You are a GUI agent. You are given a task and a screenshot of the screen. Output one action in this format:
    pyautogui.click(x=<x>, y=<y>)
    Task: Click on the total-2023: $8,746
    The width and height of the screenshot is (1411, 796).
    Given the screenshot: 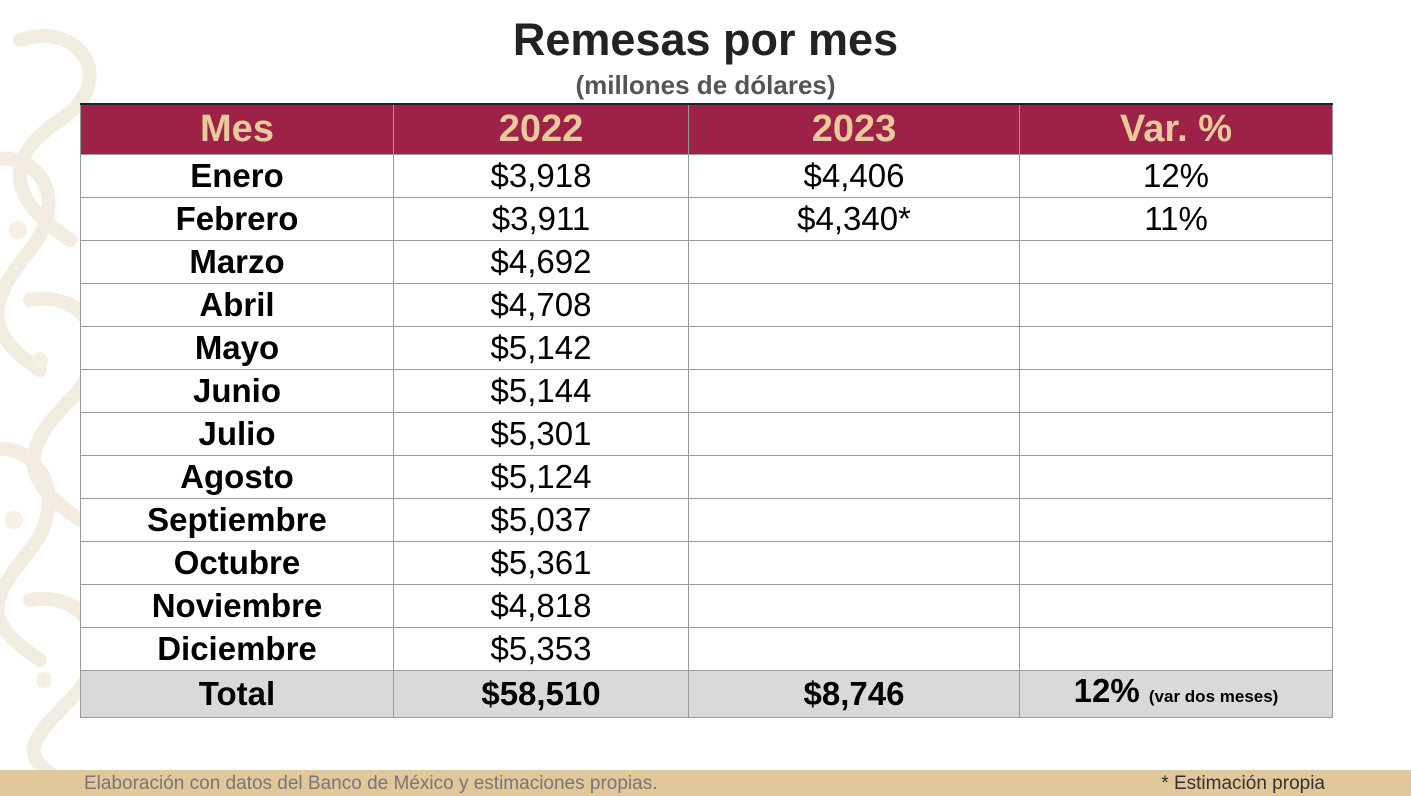 What is the action you would take?
    pyautogui.click(x=854, y=693)
    